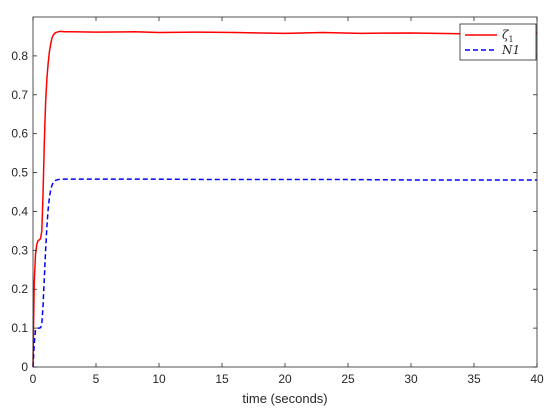 This screenshot has height=412, width=550. I want to click on x-tick-label: 0, so click(33, 379).